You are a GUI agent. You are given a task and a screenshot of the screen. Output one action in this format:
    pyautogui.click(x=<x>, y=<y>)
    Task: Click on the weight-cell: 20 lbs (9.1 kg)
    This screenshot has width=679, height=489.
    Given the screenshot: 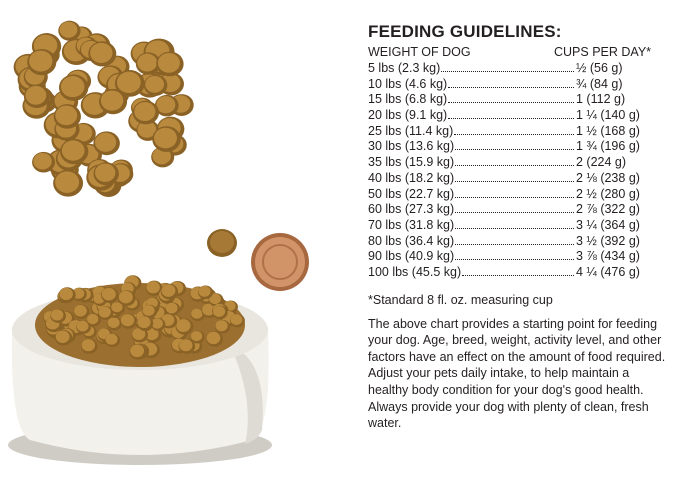 What is the action you would take?
    pyautogui.click(x=408, y=115)
    